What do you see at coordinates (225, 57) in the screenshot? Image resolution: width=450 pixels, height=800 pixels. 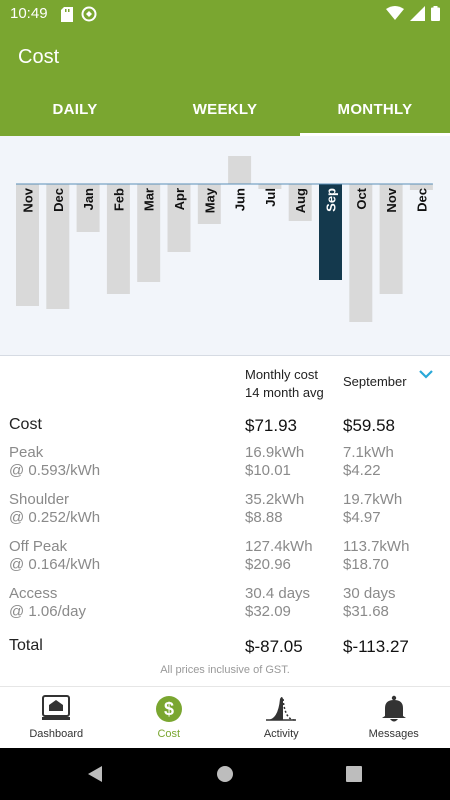 I see `app-bar: Cost` at bounding box center [225, 57].